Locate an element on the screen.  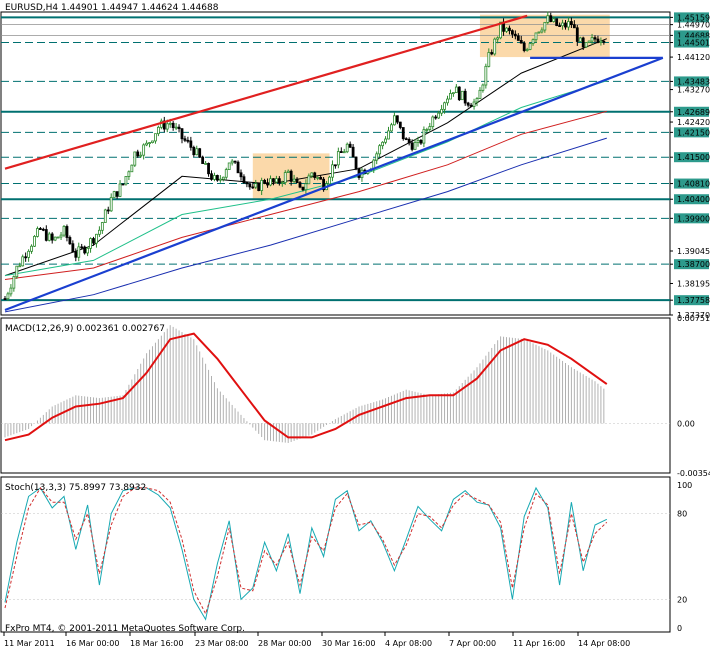
price-label-14: 1.39045 is located at coordinates (693, 251).